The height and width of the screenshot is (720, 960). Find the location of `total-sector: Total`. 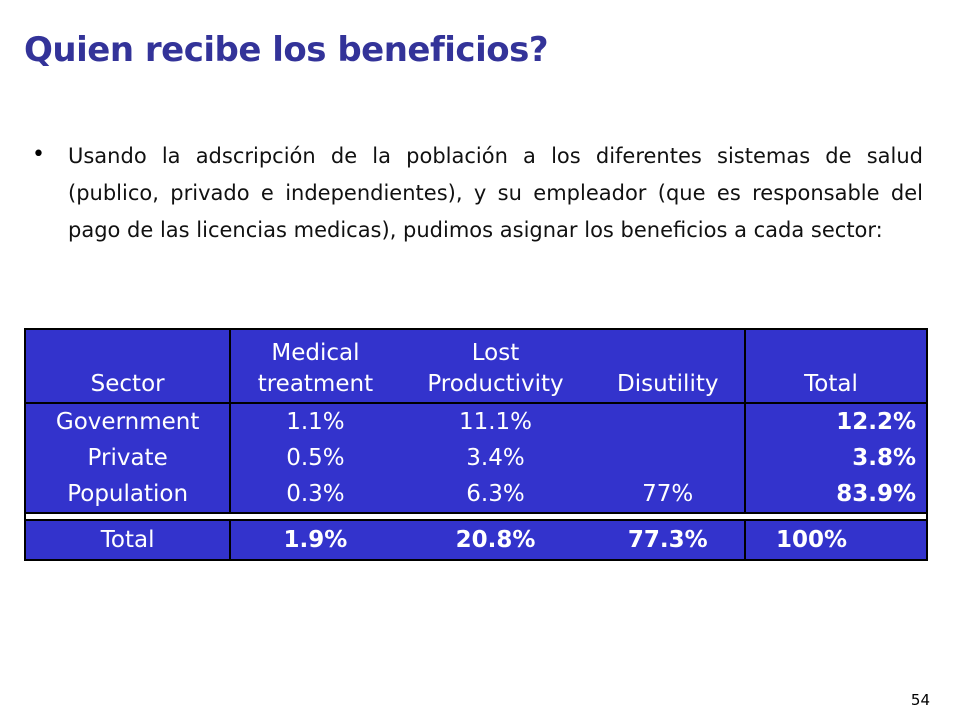

total-sector: Total is located at coordinates (128, 539).